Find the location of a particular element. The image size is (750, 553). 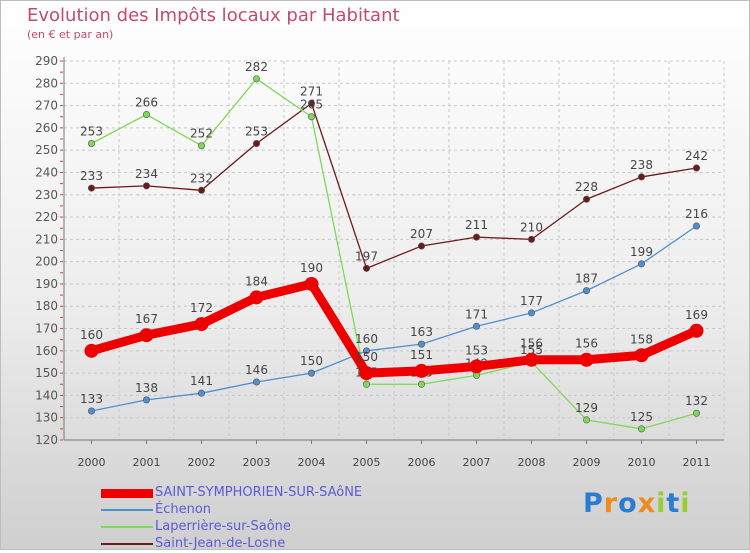

x-tick-label: 2001 is located at coordinates (147, 462).